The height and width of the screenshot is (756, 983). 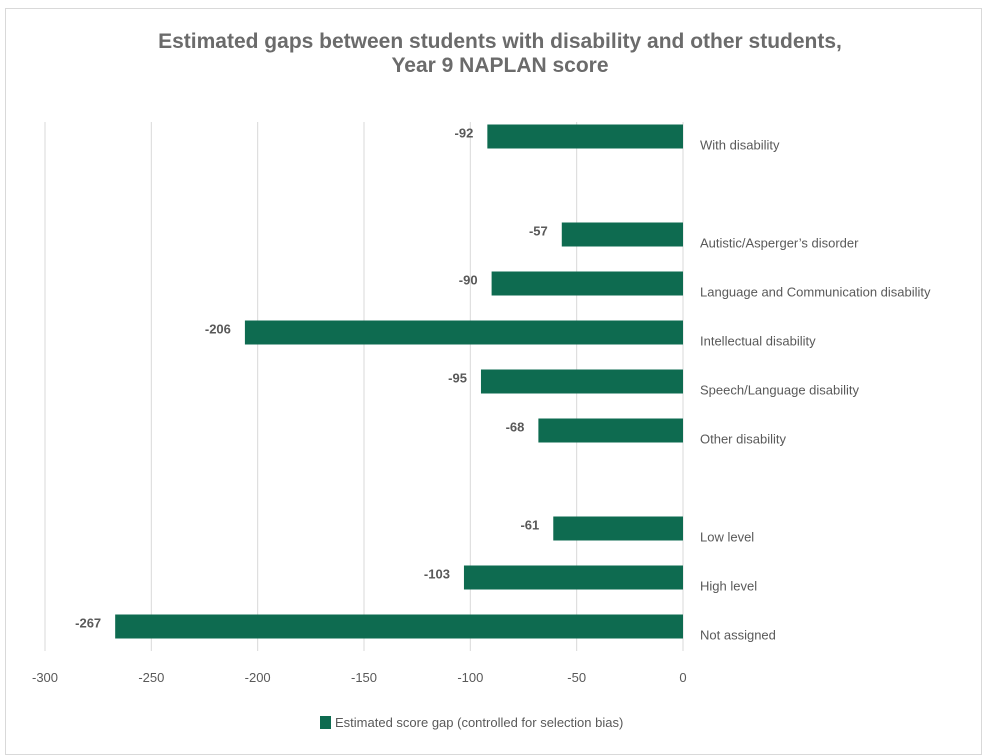 I want to click on legend-swatch, so click(x=325, y=722).